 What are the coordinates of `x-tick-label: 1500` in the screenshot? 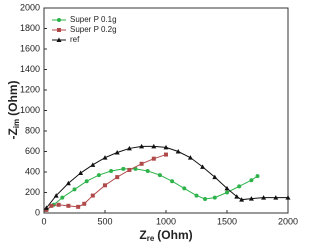 It's located at (227, 221).